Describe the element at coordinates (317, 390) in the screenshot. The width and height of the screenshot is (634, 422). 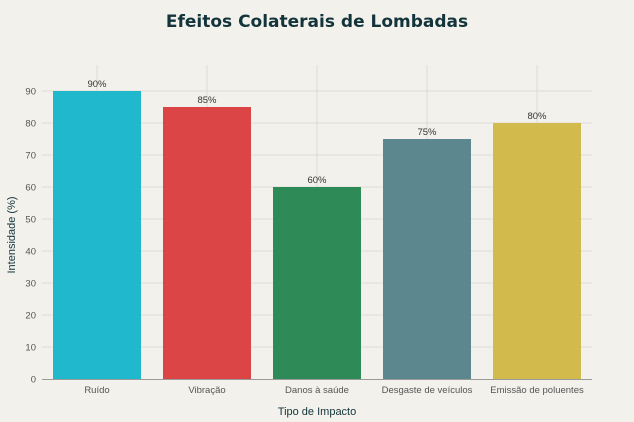
I see `x-tick-label: Danos à saúde` at that location.